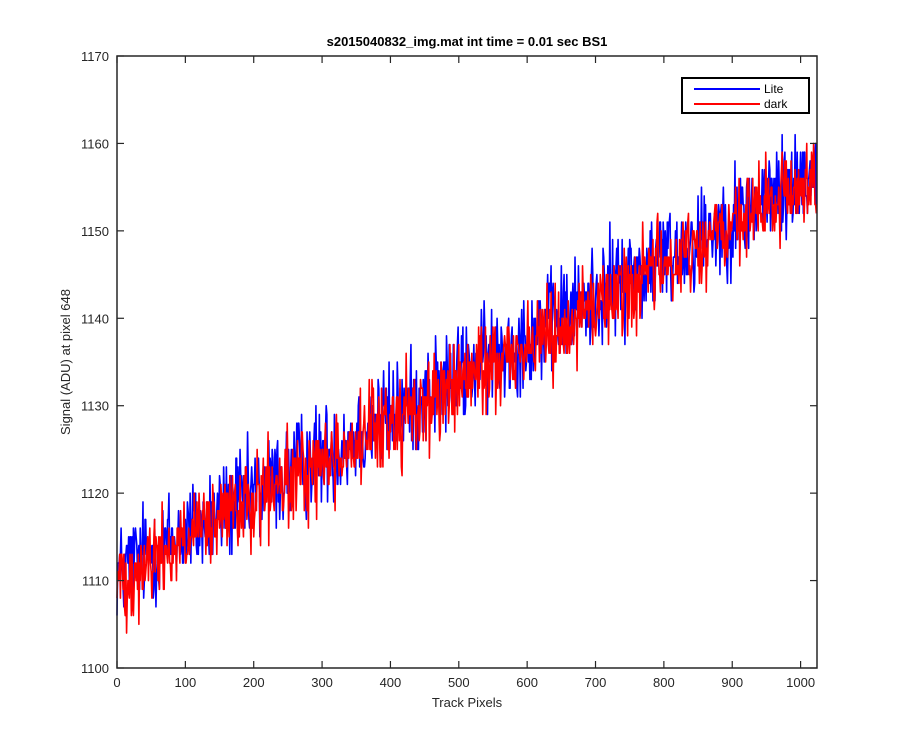 This screenshot has height=750, width=900. What do you see at coordinates (467, 702) in the screenshot?
I see `x-axis-label: Track Pixels` at bounding box center [467, 702].